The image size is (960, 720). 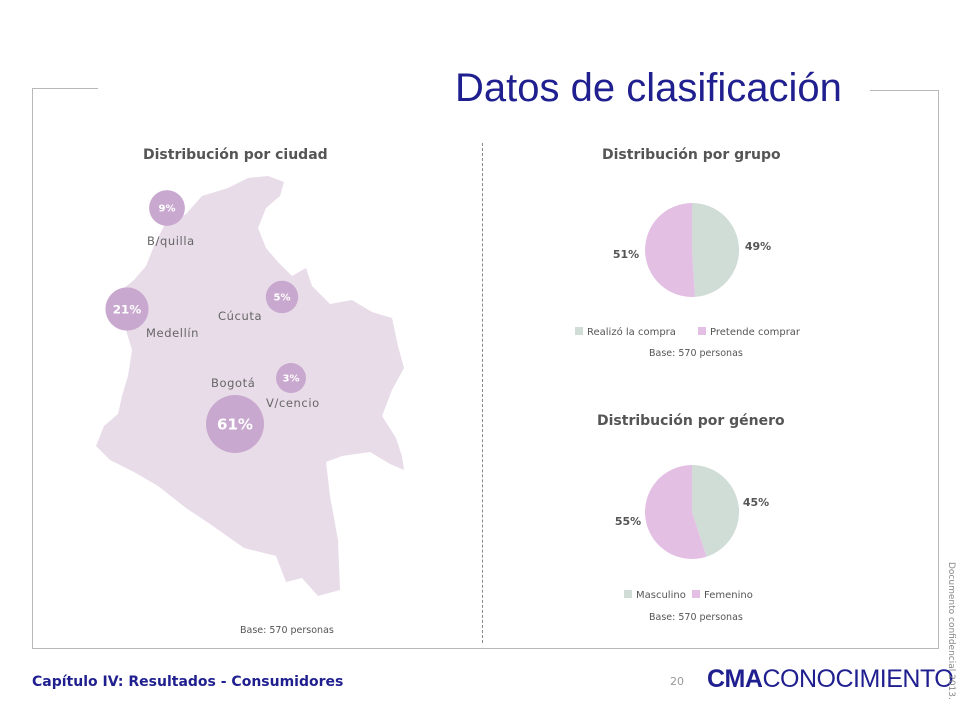 What do you see at coordinates (755, 332) in the screenshot?
I see `legend-label-pretende: Pretende comprar` at bounding box center [755, 332].